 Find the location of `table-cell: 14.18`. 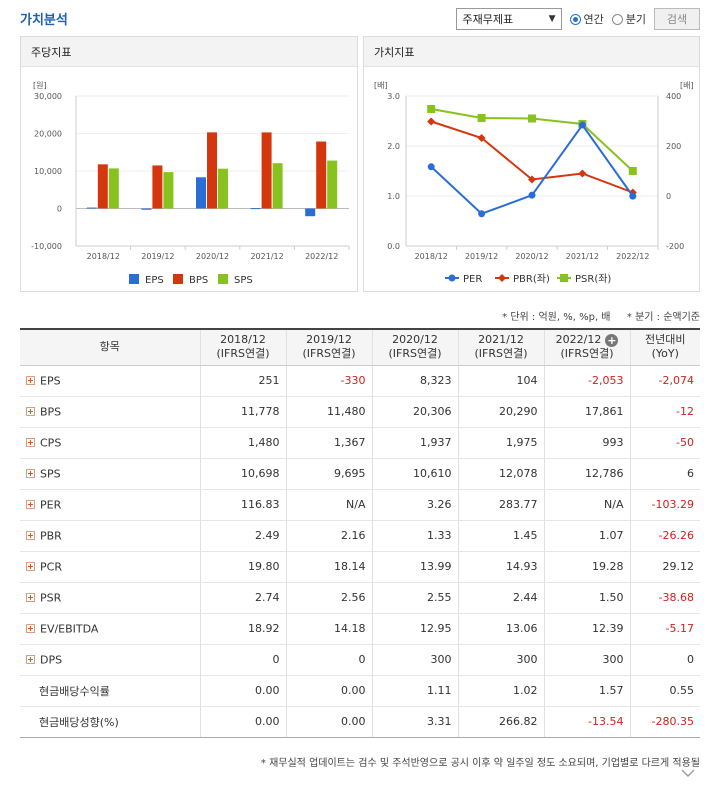

table-cell: 14.18 is located at coordinates (328, 629).